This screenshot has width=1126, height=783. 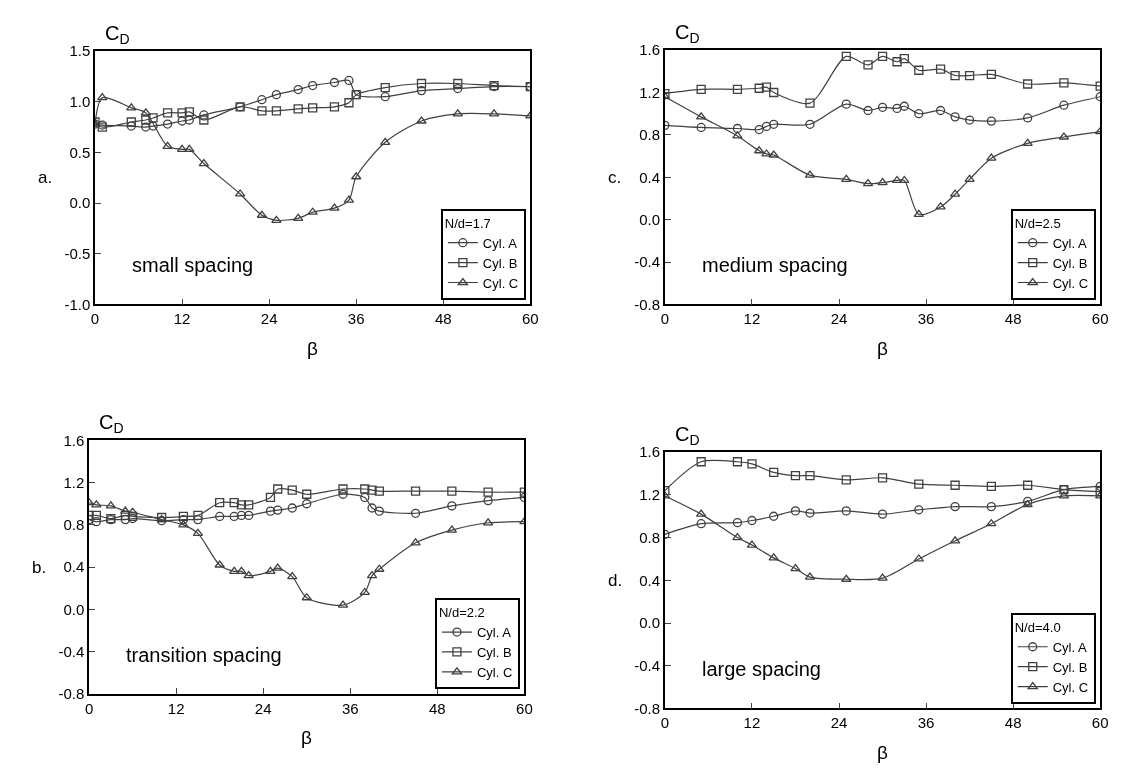 I want to click on text: d., so click(x=615, y=580).